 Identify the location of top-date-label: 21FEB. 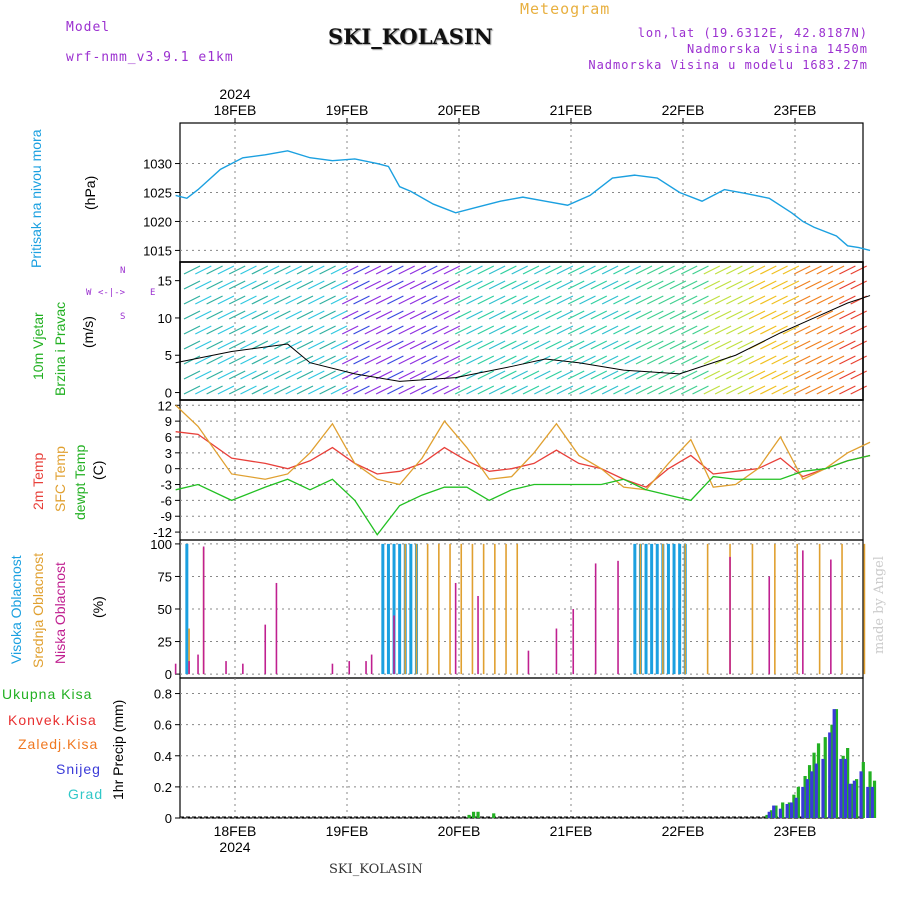
(571, 110).